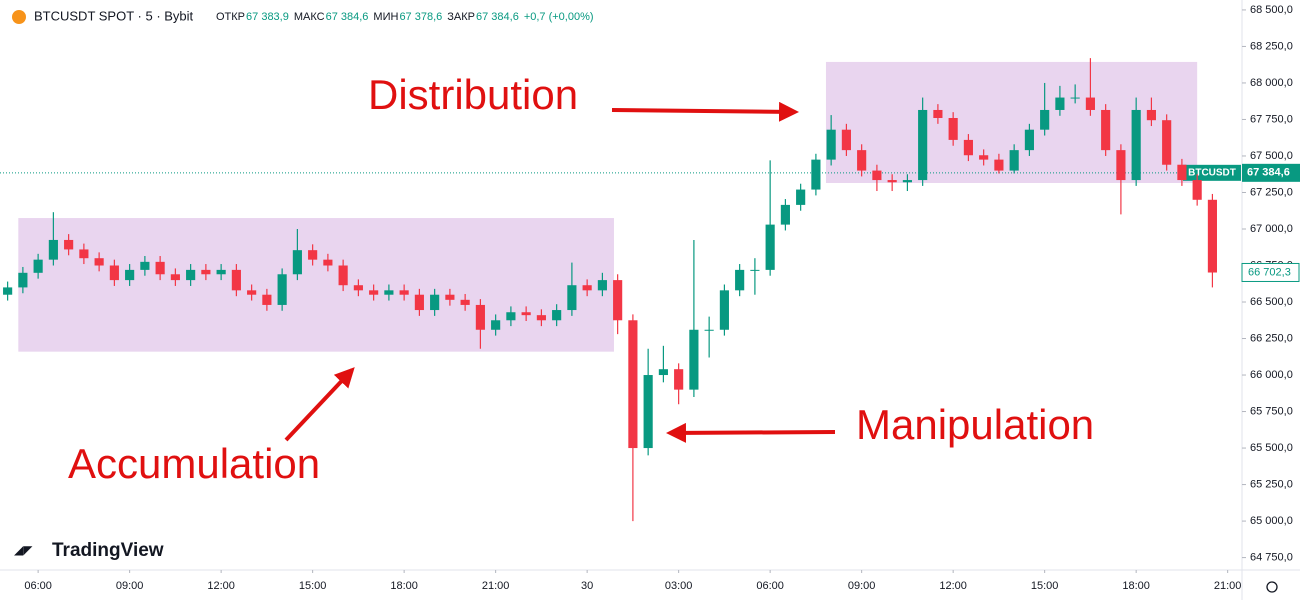 This screenshot has height=600, width=1300. Describe the element at coordinates (1271, 557) in the screenshot. I see `y-tick-label: 64 750,0` at that location.